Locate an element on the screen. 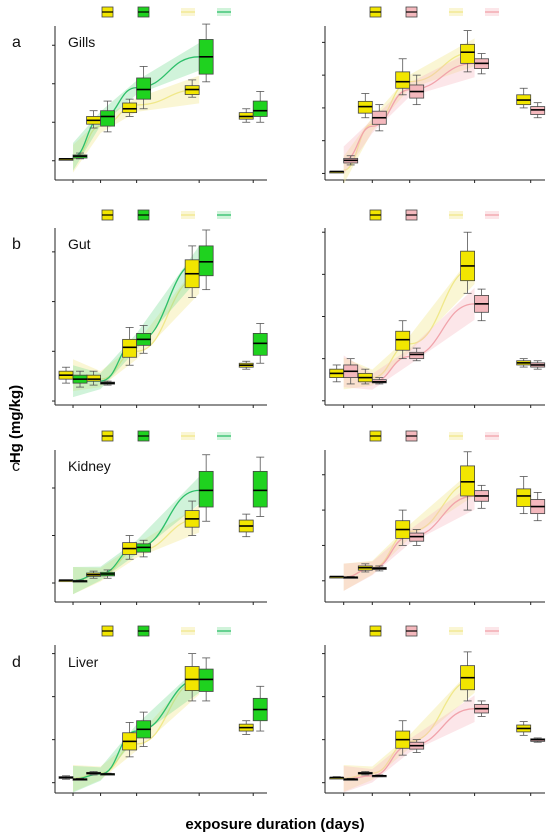 The height and width of the screenshot is (836, 550). panel-b: b Gut is located at coordinates (140, 308).